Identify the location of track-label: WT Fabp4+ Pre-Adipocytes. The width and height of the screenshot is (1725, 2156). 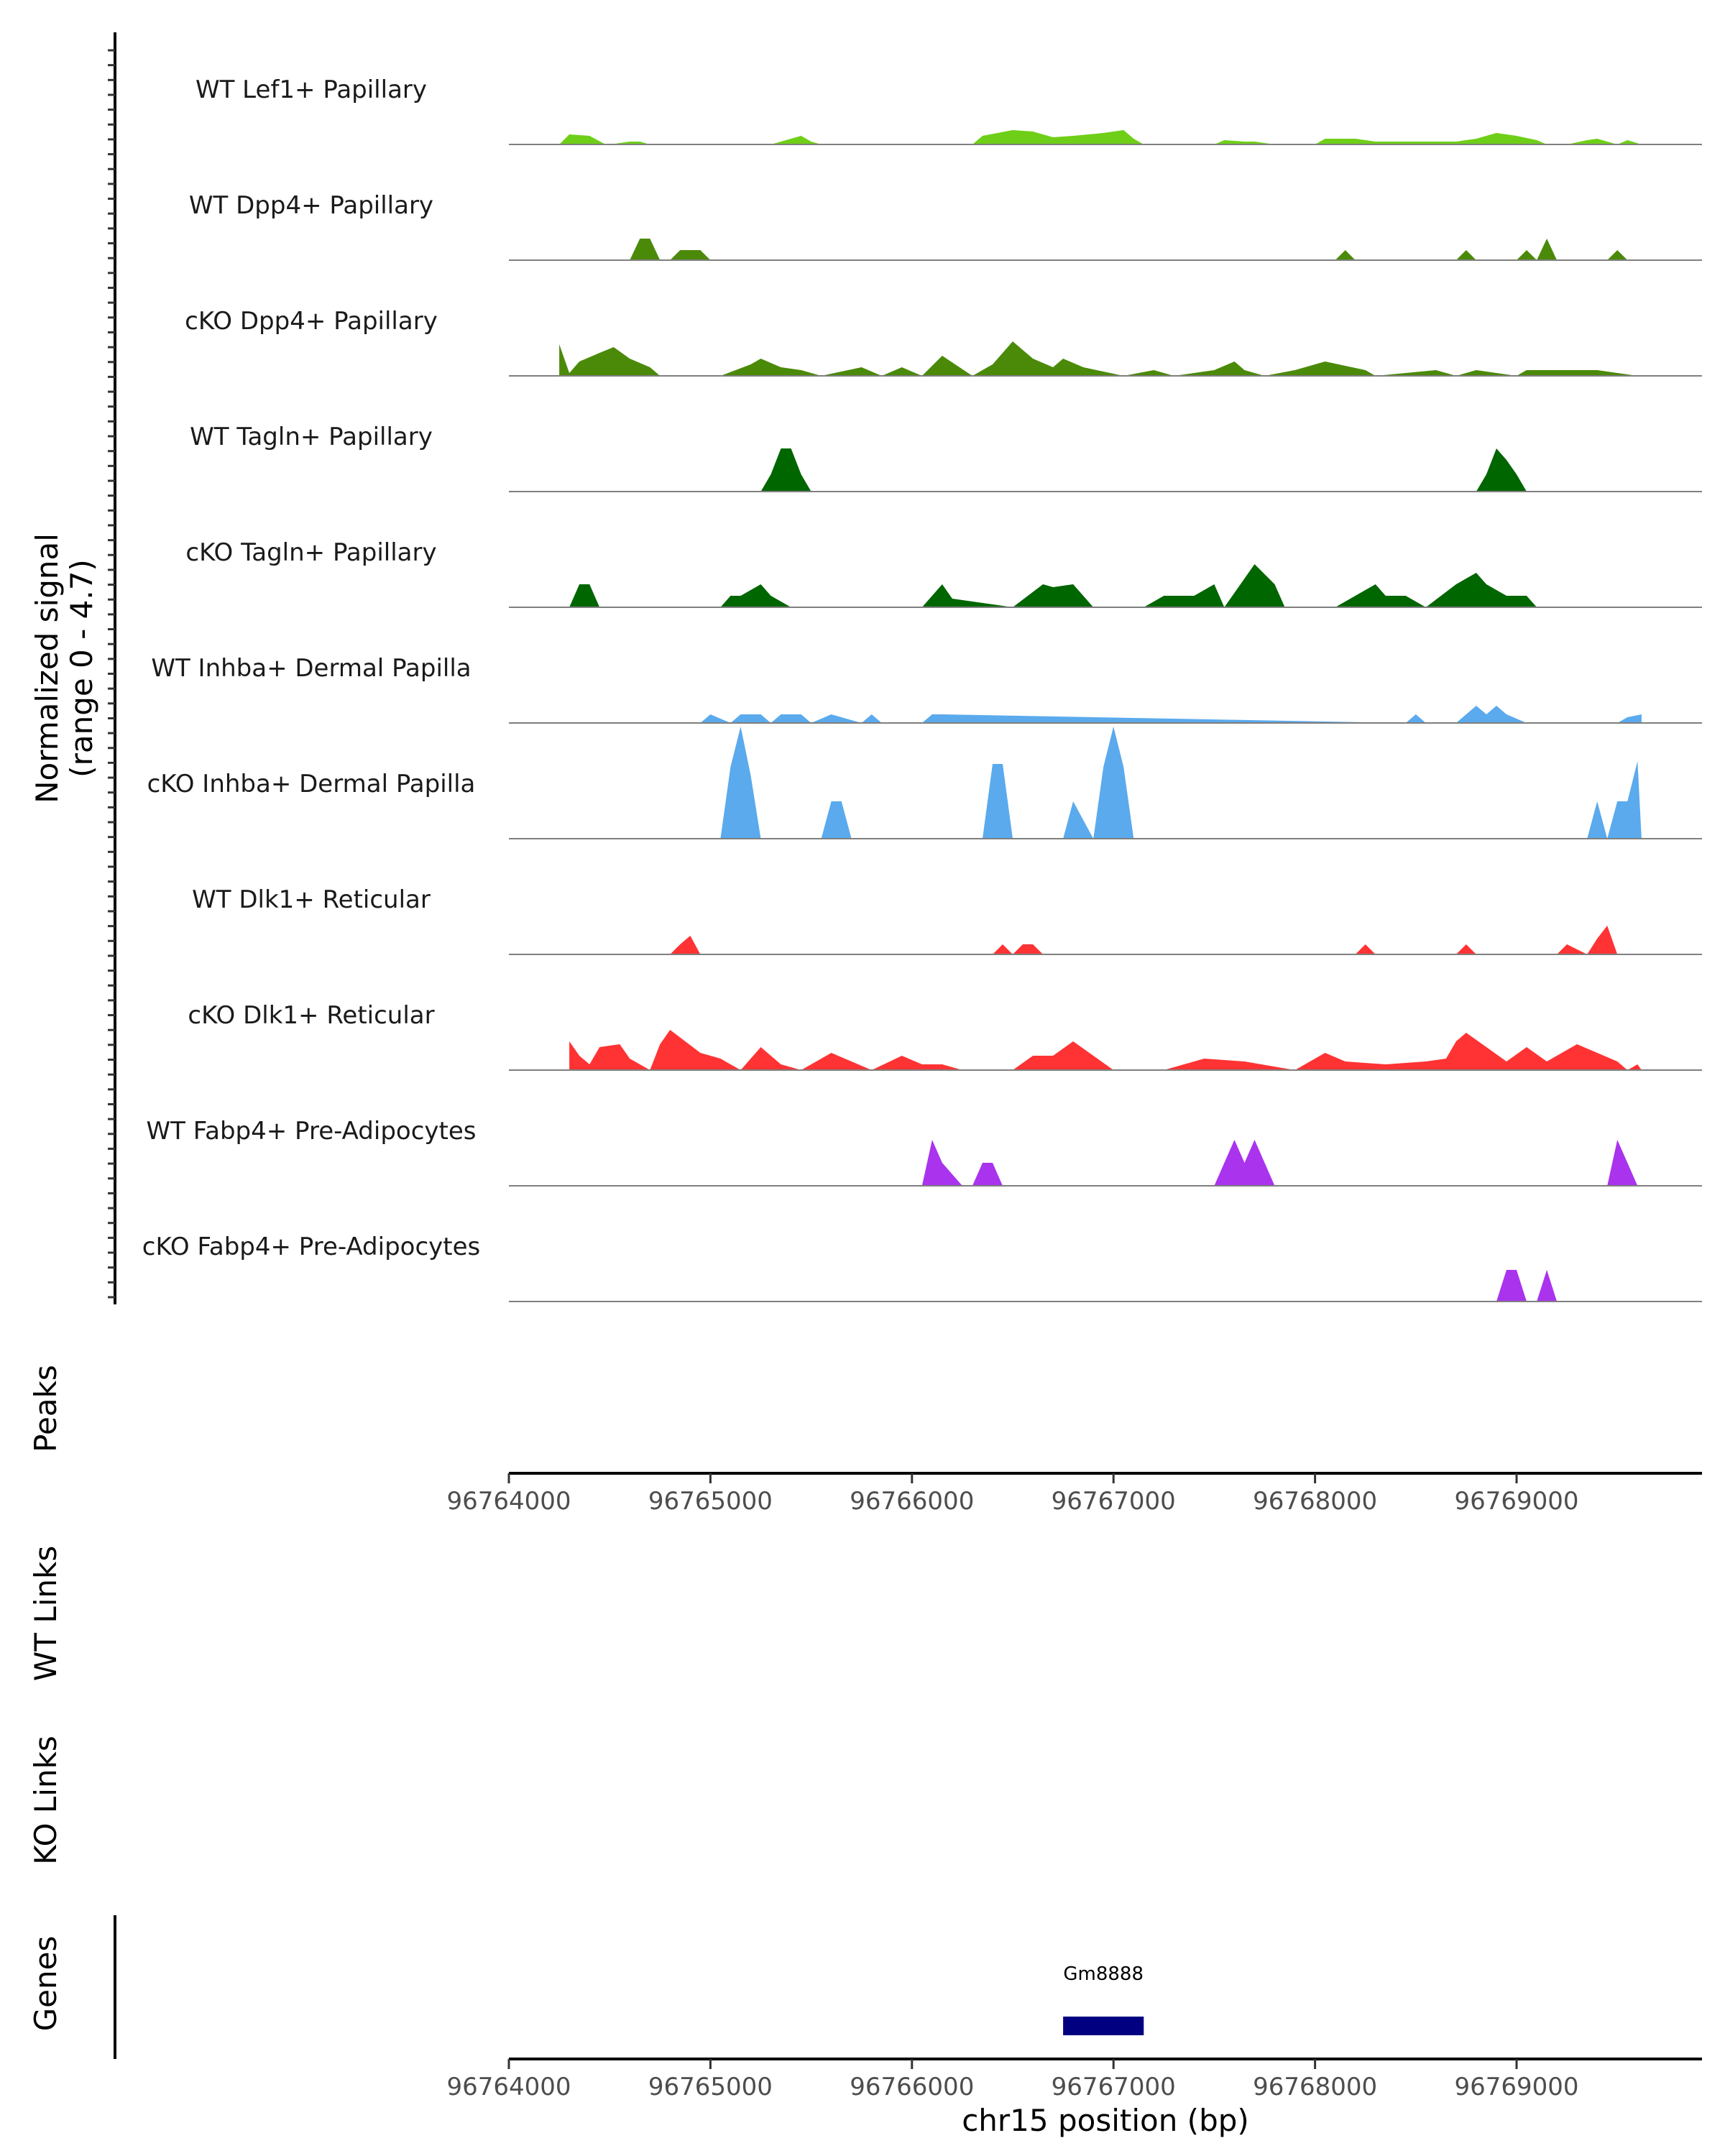
(312, 1131).